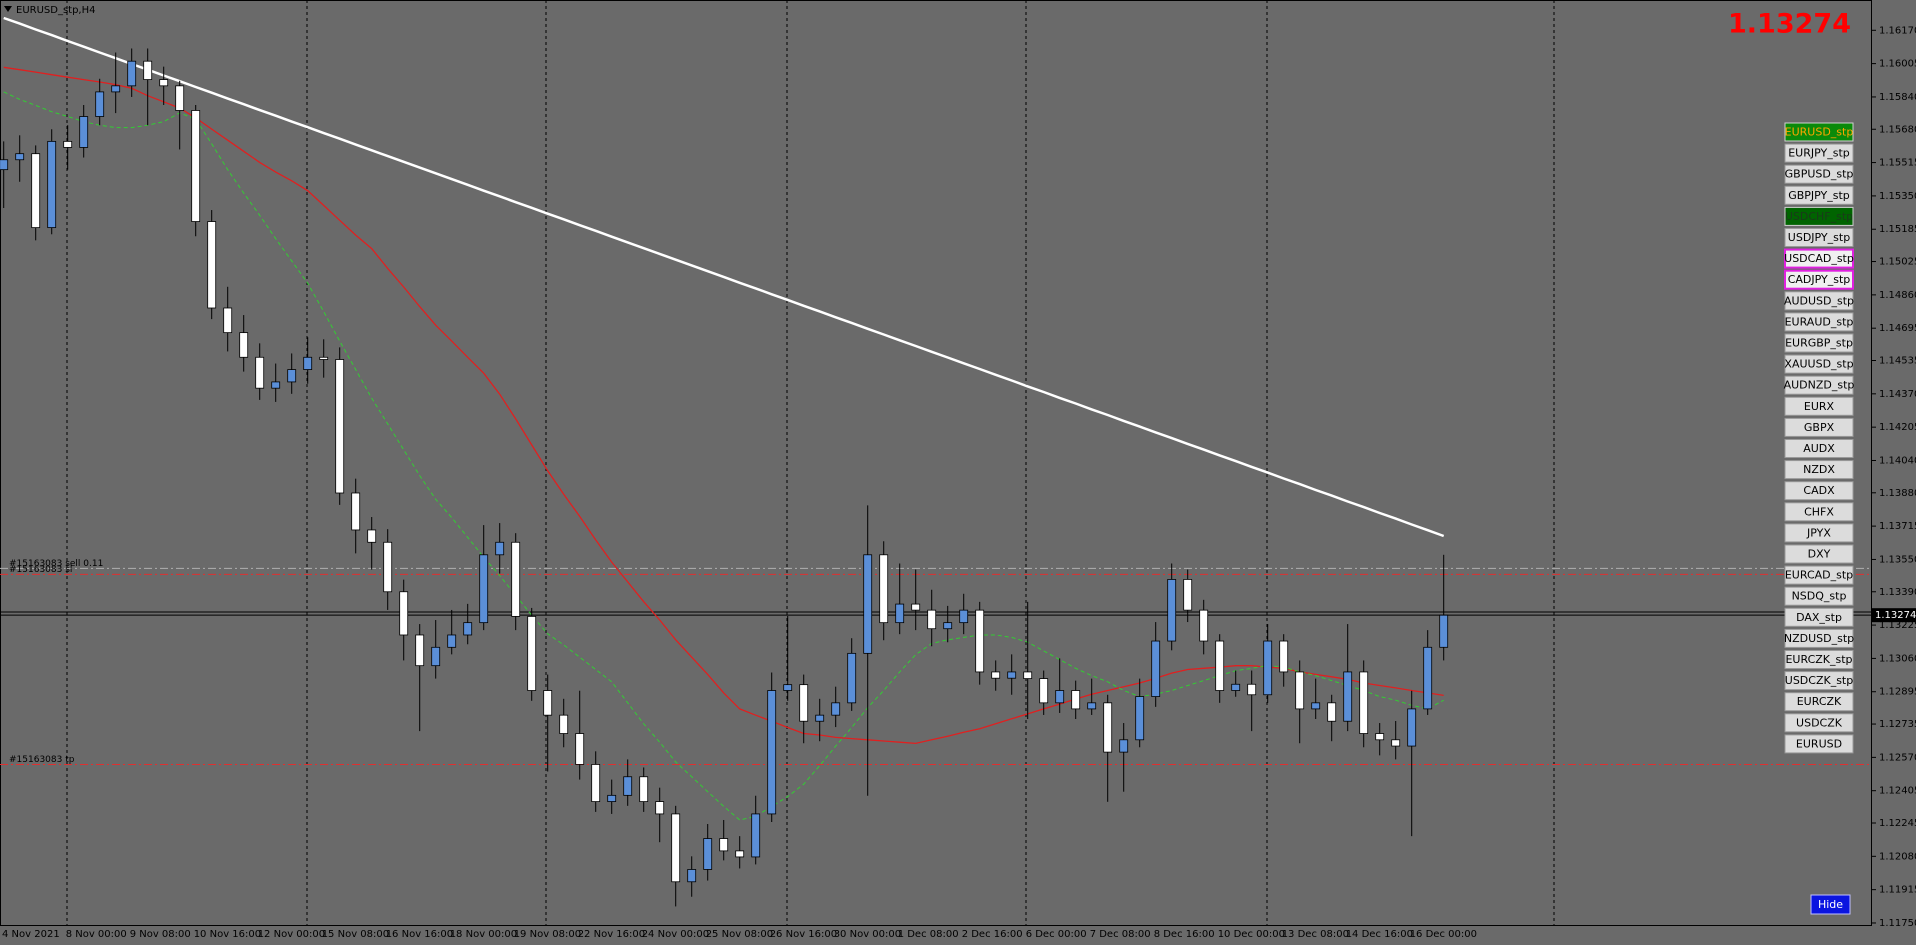  I want to click on symbol-button: GBPUSD_stp, so click(1819, 174).